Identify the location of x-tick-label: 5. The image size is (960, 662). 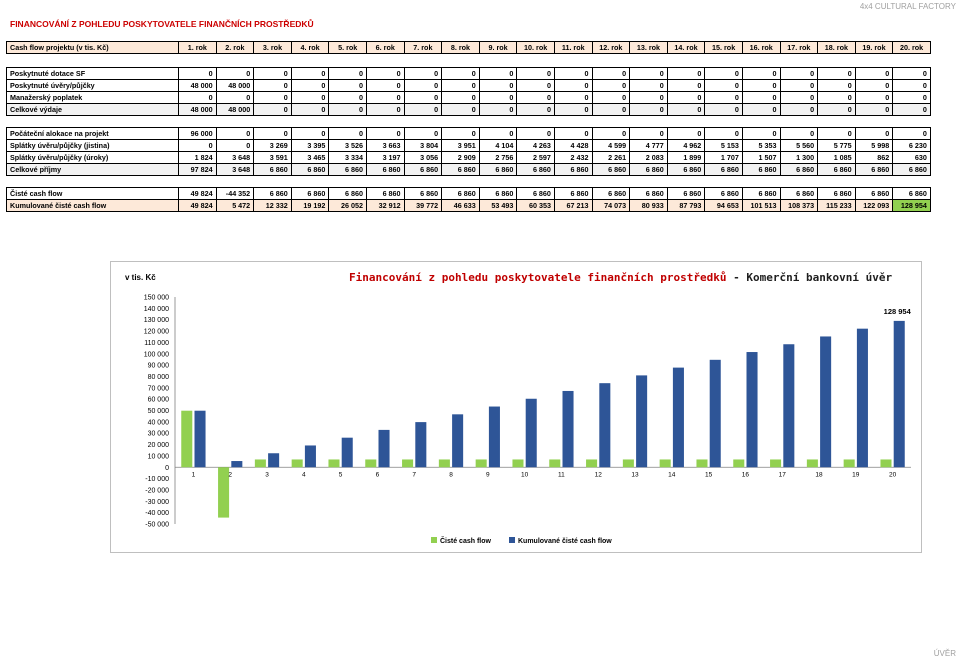
(341, 474).